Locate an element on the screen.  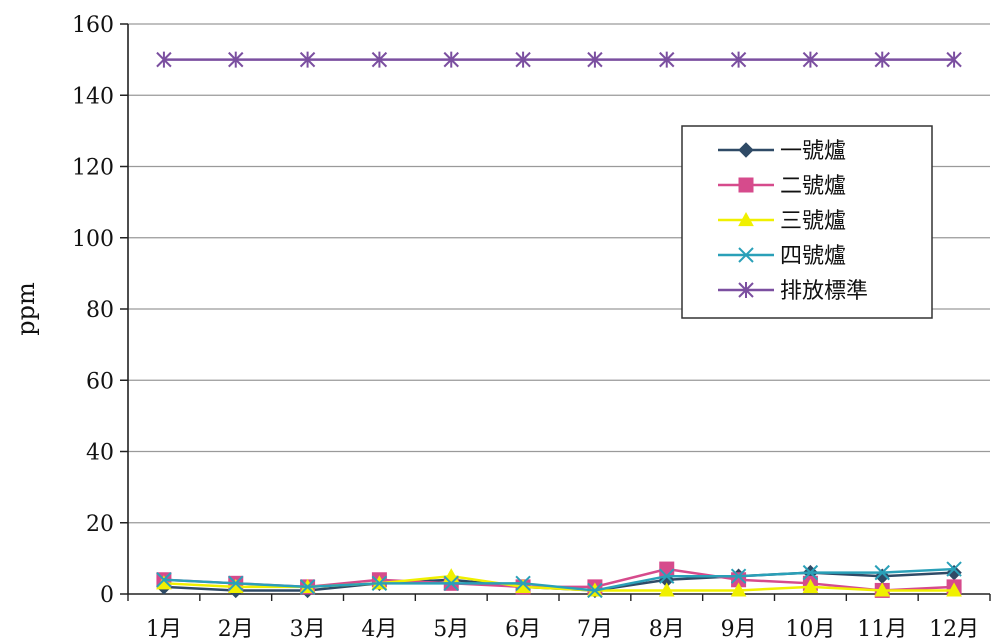
legend-item-4: 四號爐 is located at coordinates (782, 256).